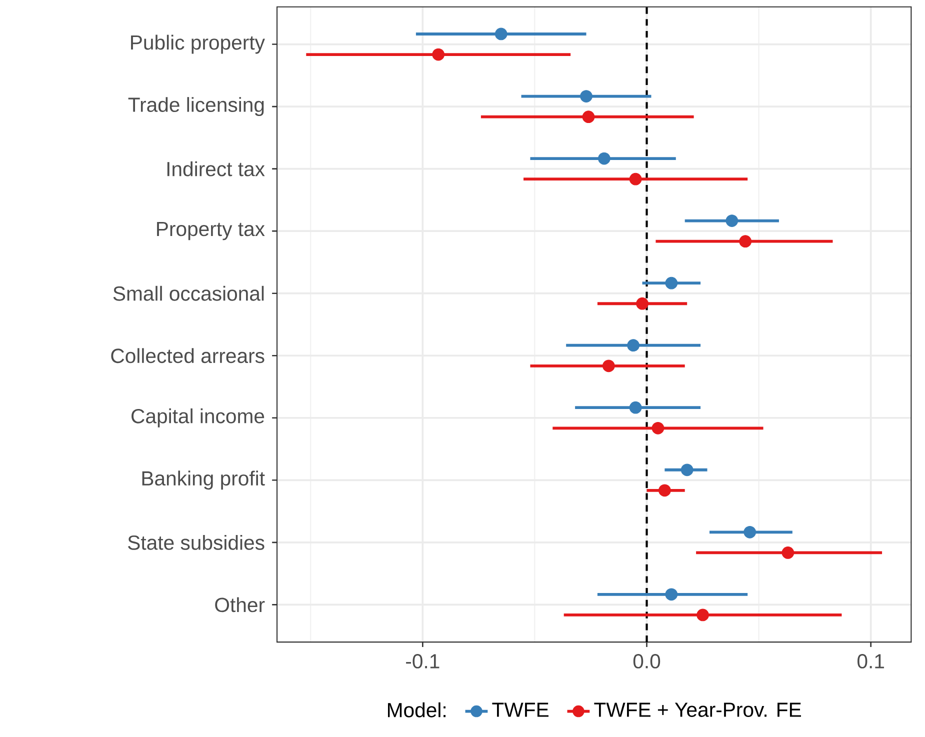 The height and width of the screenshot is (737, 925). Describe the element at coordinates (417, 710) in the screenshot. I see `legend-title: Model:` at that location.